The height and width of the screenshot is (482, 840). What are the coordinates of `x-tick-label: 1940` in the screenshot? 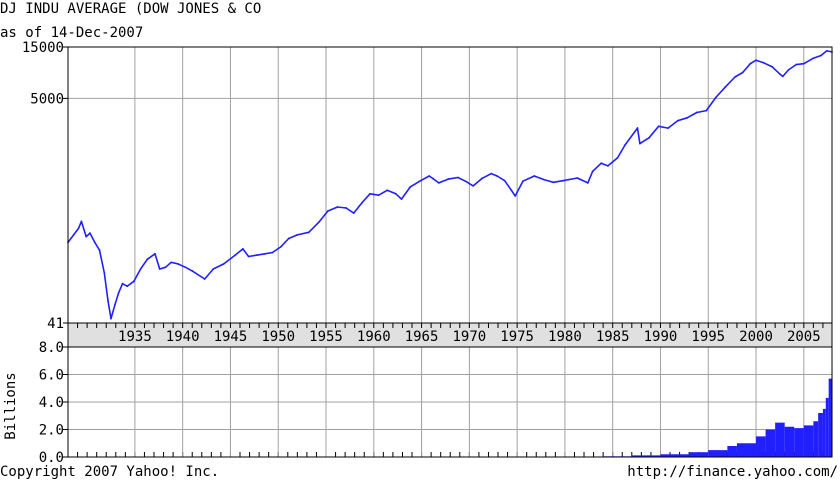 It's located at (183, 337).